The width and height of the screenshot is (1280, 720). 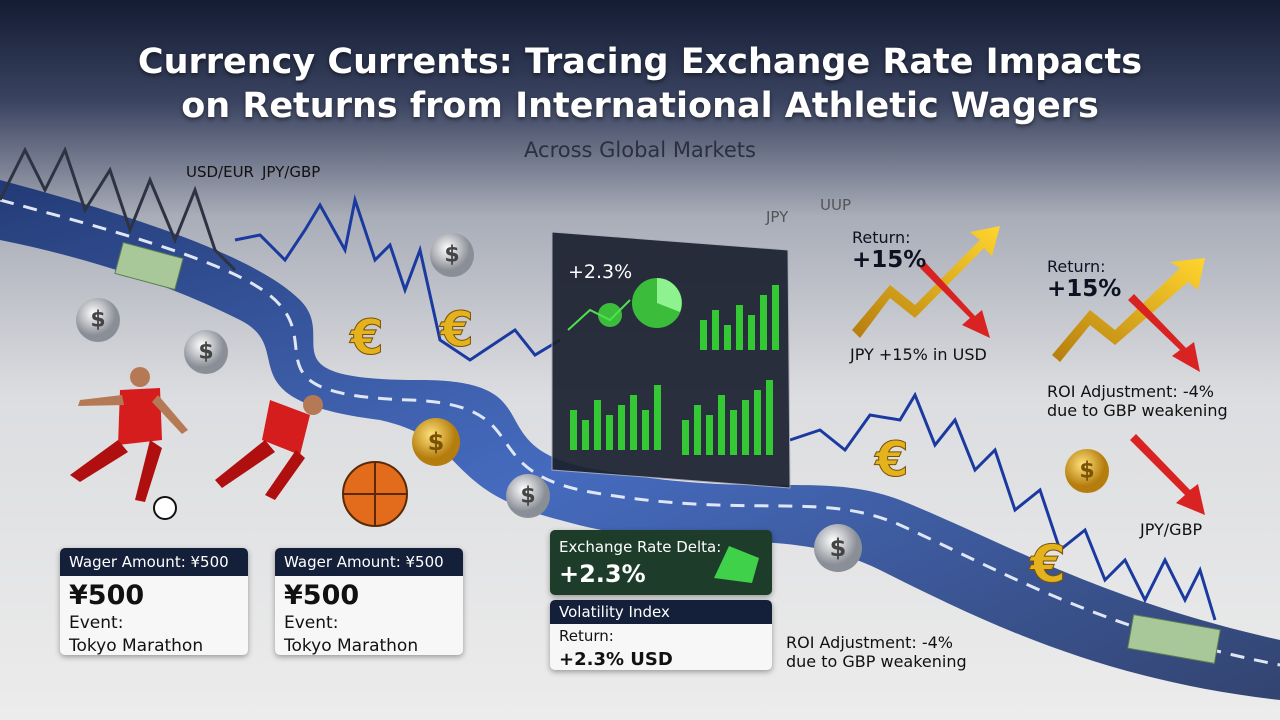 What do you see at coordinates (220, 172) in the screenshot?
I see `pair-label: USD/EUR` at bounding box center [220, 172].